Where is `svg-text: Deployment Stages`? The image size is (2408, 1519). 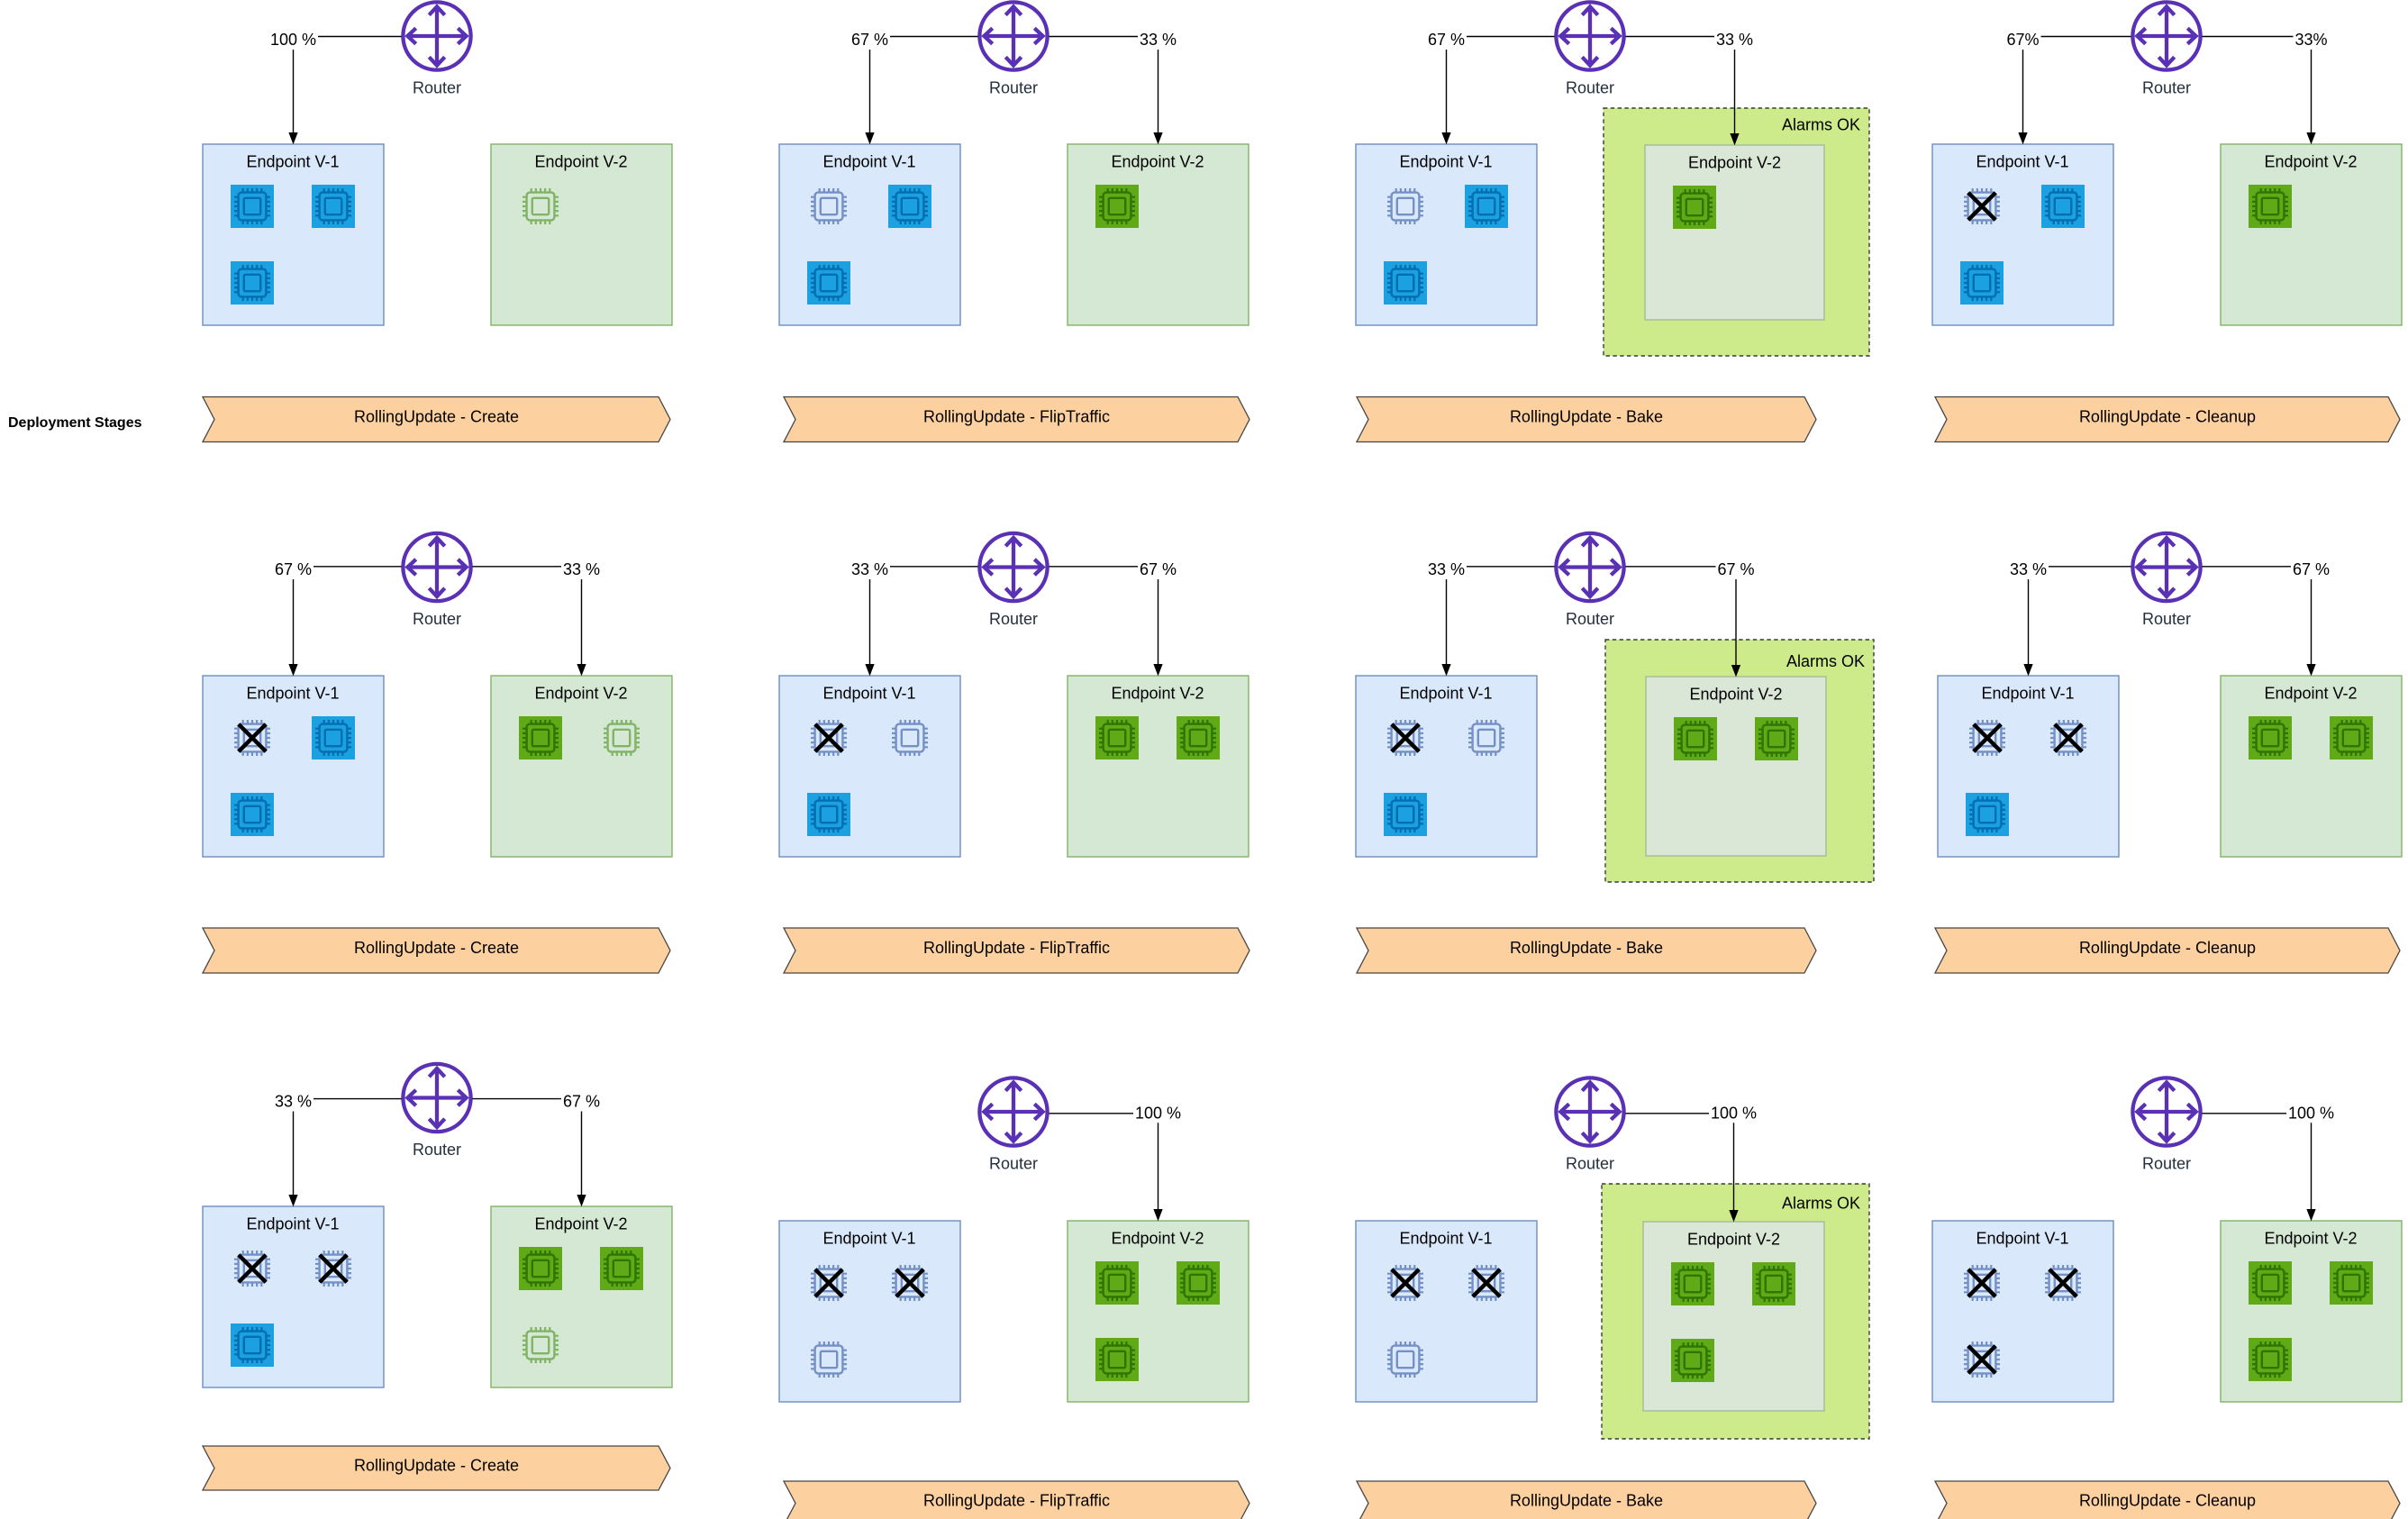
svg-text: Deployment Stages is located at coordinates (75, 423).